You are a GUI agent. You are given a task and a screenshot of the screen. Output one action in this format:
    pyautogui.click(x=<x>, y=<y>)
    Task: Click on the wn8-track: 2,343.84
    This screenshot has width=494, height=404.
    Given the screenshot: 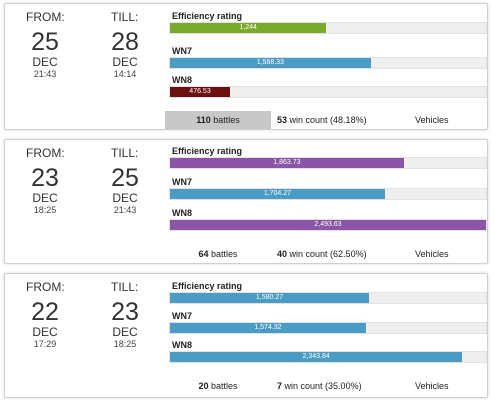 What is the action you would take?
    pyautogui.click(x=328, y=357)
    